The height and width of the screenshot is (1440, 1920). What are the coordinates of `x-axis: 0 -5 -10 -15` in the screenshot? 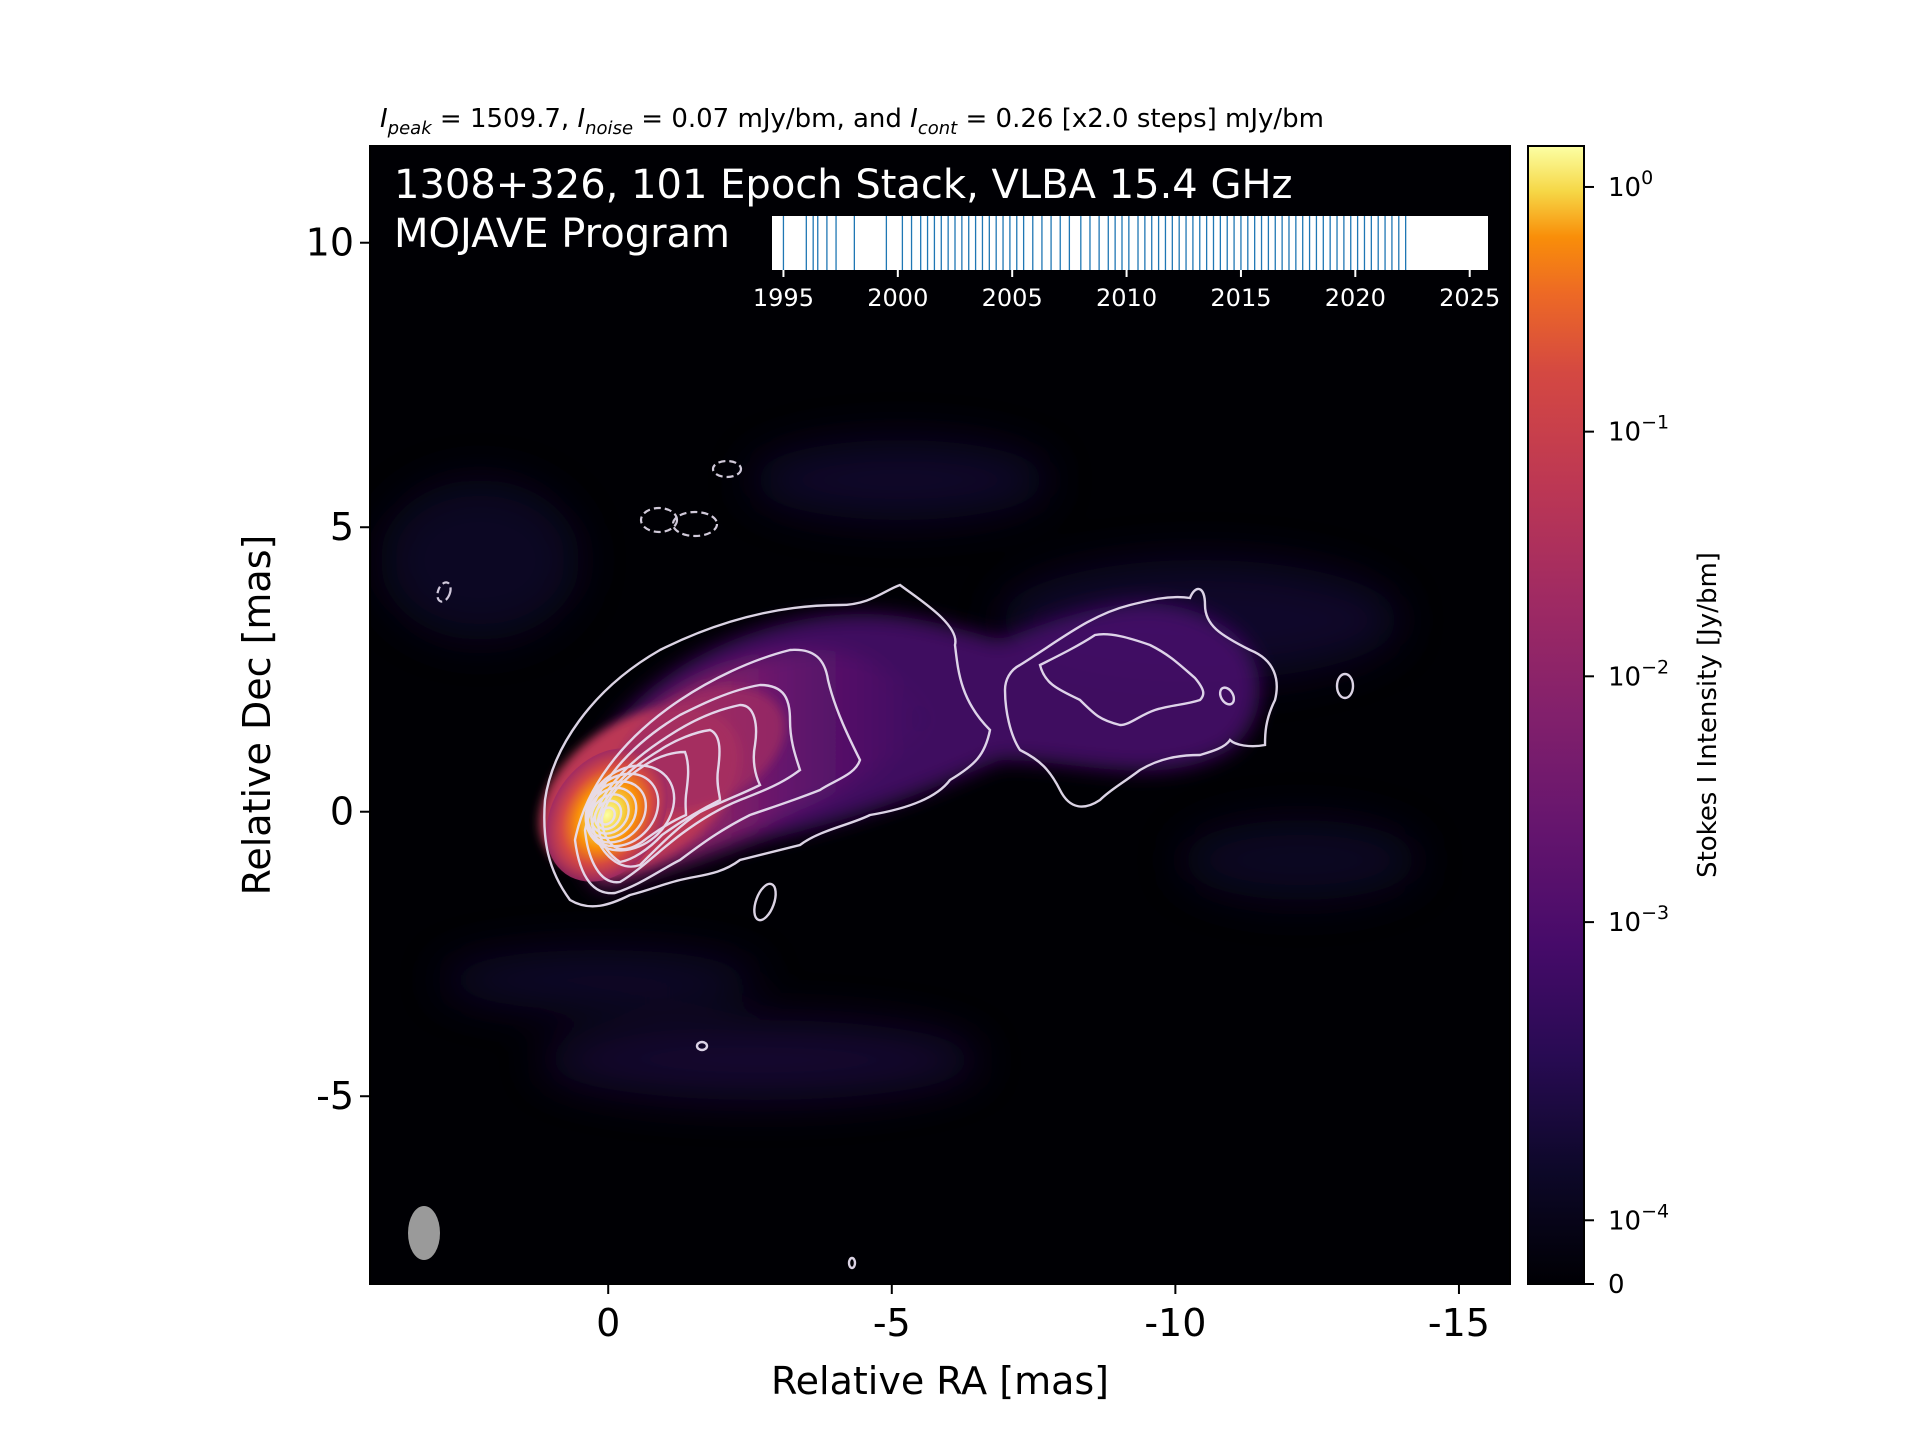 It's located at (1043, 1314).